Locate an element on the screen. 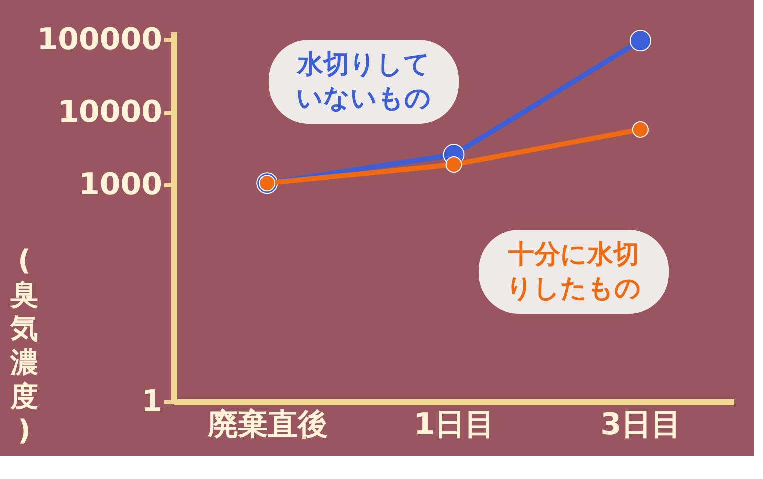 This screenshot has height=479, width=763. y-tick-label: 100000 is located at coordinates (99, 40).